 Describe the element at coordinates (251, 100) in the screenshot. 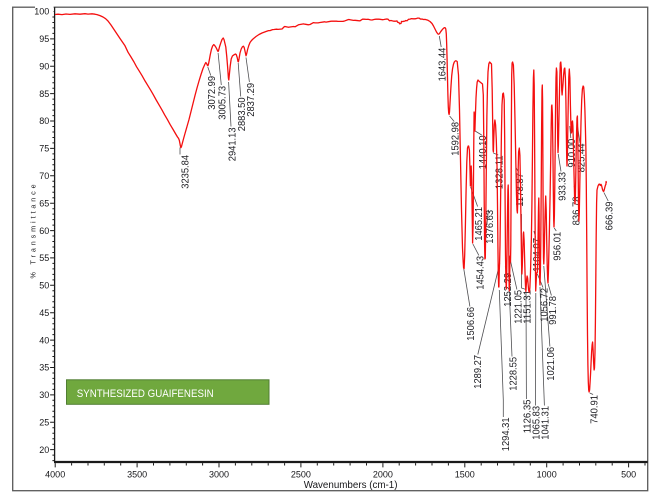

I see `svg-text: 2837.29` at that location.